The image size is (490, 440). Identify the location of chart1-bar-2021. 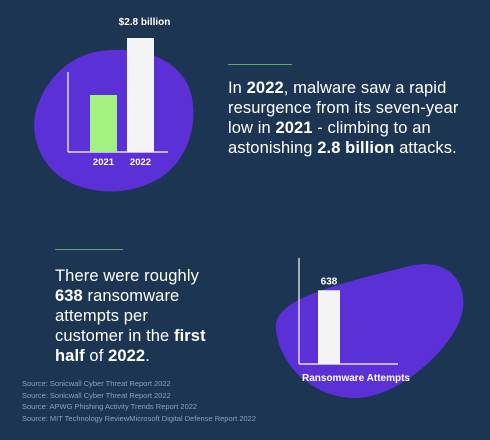
(103, 123).